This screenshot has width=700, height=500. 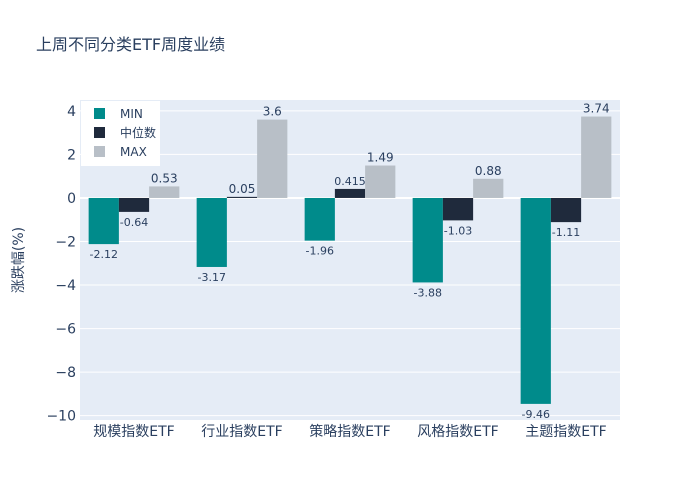 I want to click on legend-label: 中位数, so click(x=138, y=132).